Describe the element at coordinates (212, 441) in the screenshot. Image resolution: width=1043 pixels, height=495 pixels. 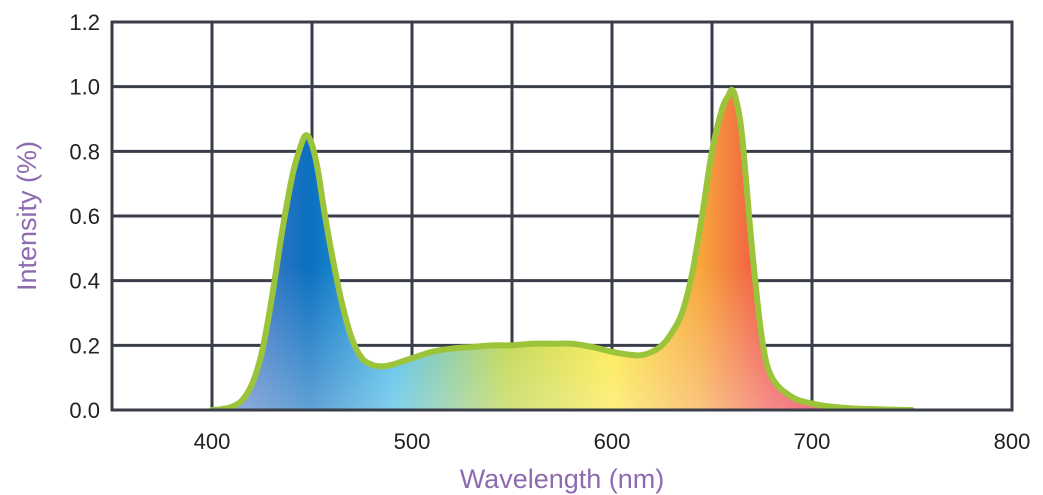
I see `x-tick-label: 400` at that location.